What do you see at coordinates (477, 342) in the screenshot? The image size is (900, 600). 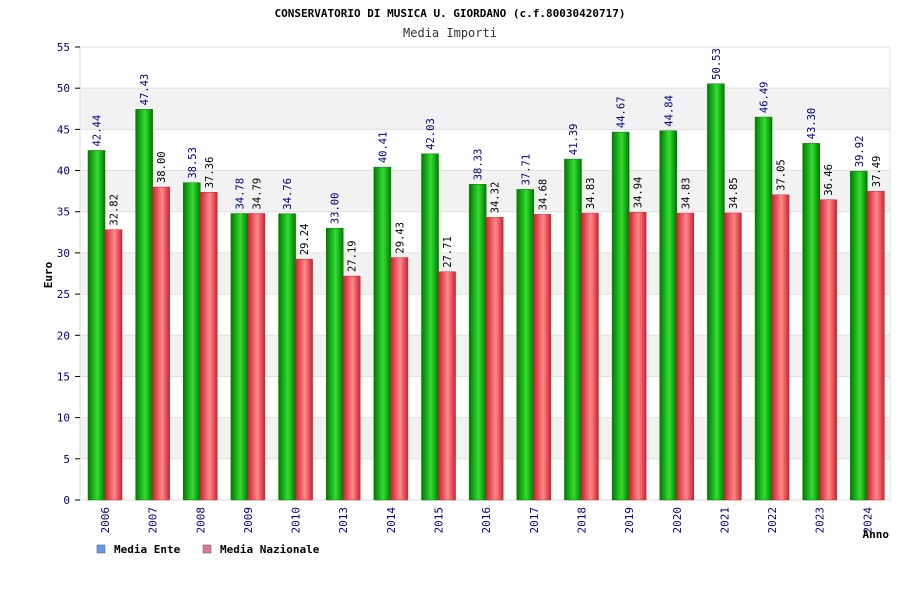 I see `bar-ente-2016` at bounding box center [477, 342].